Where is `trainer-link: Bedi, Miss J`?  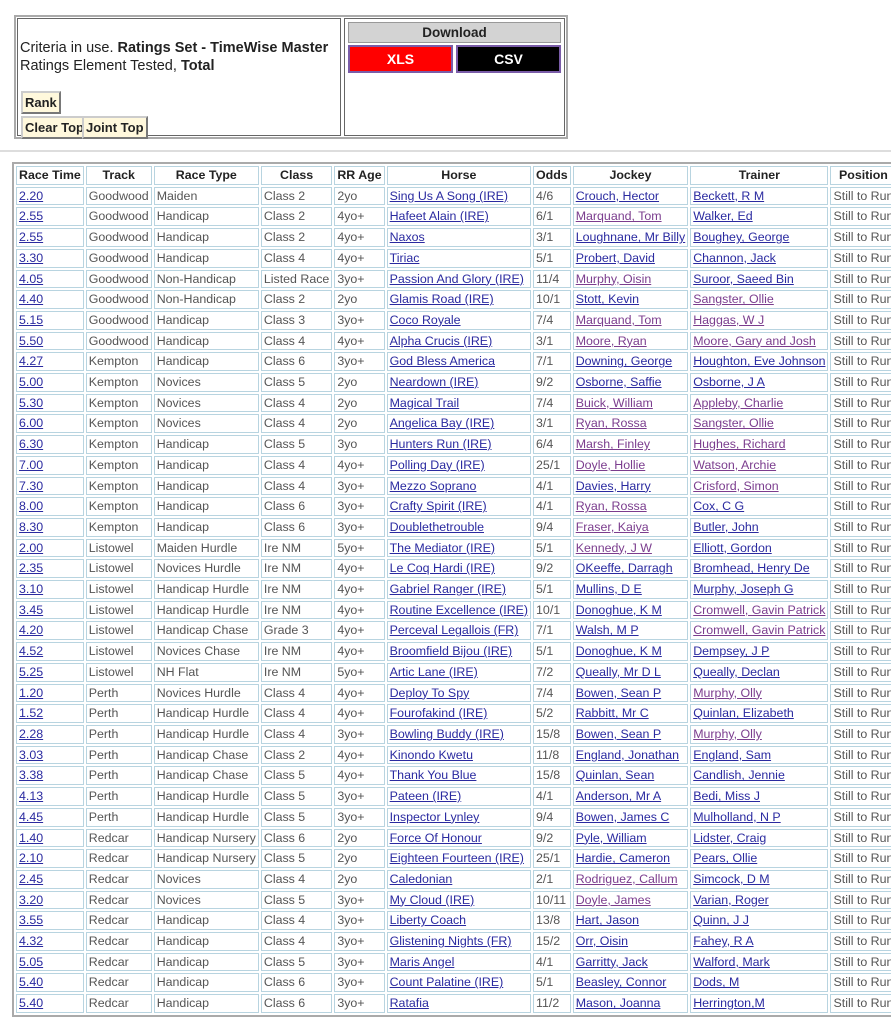 trainer-link: Bedi, Miss J is located at coordinates (727, 796).